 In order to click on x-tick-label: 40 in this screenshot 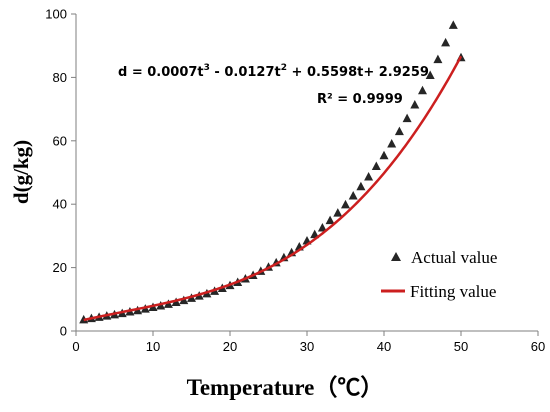, I will do `click(384, 346)`.